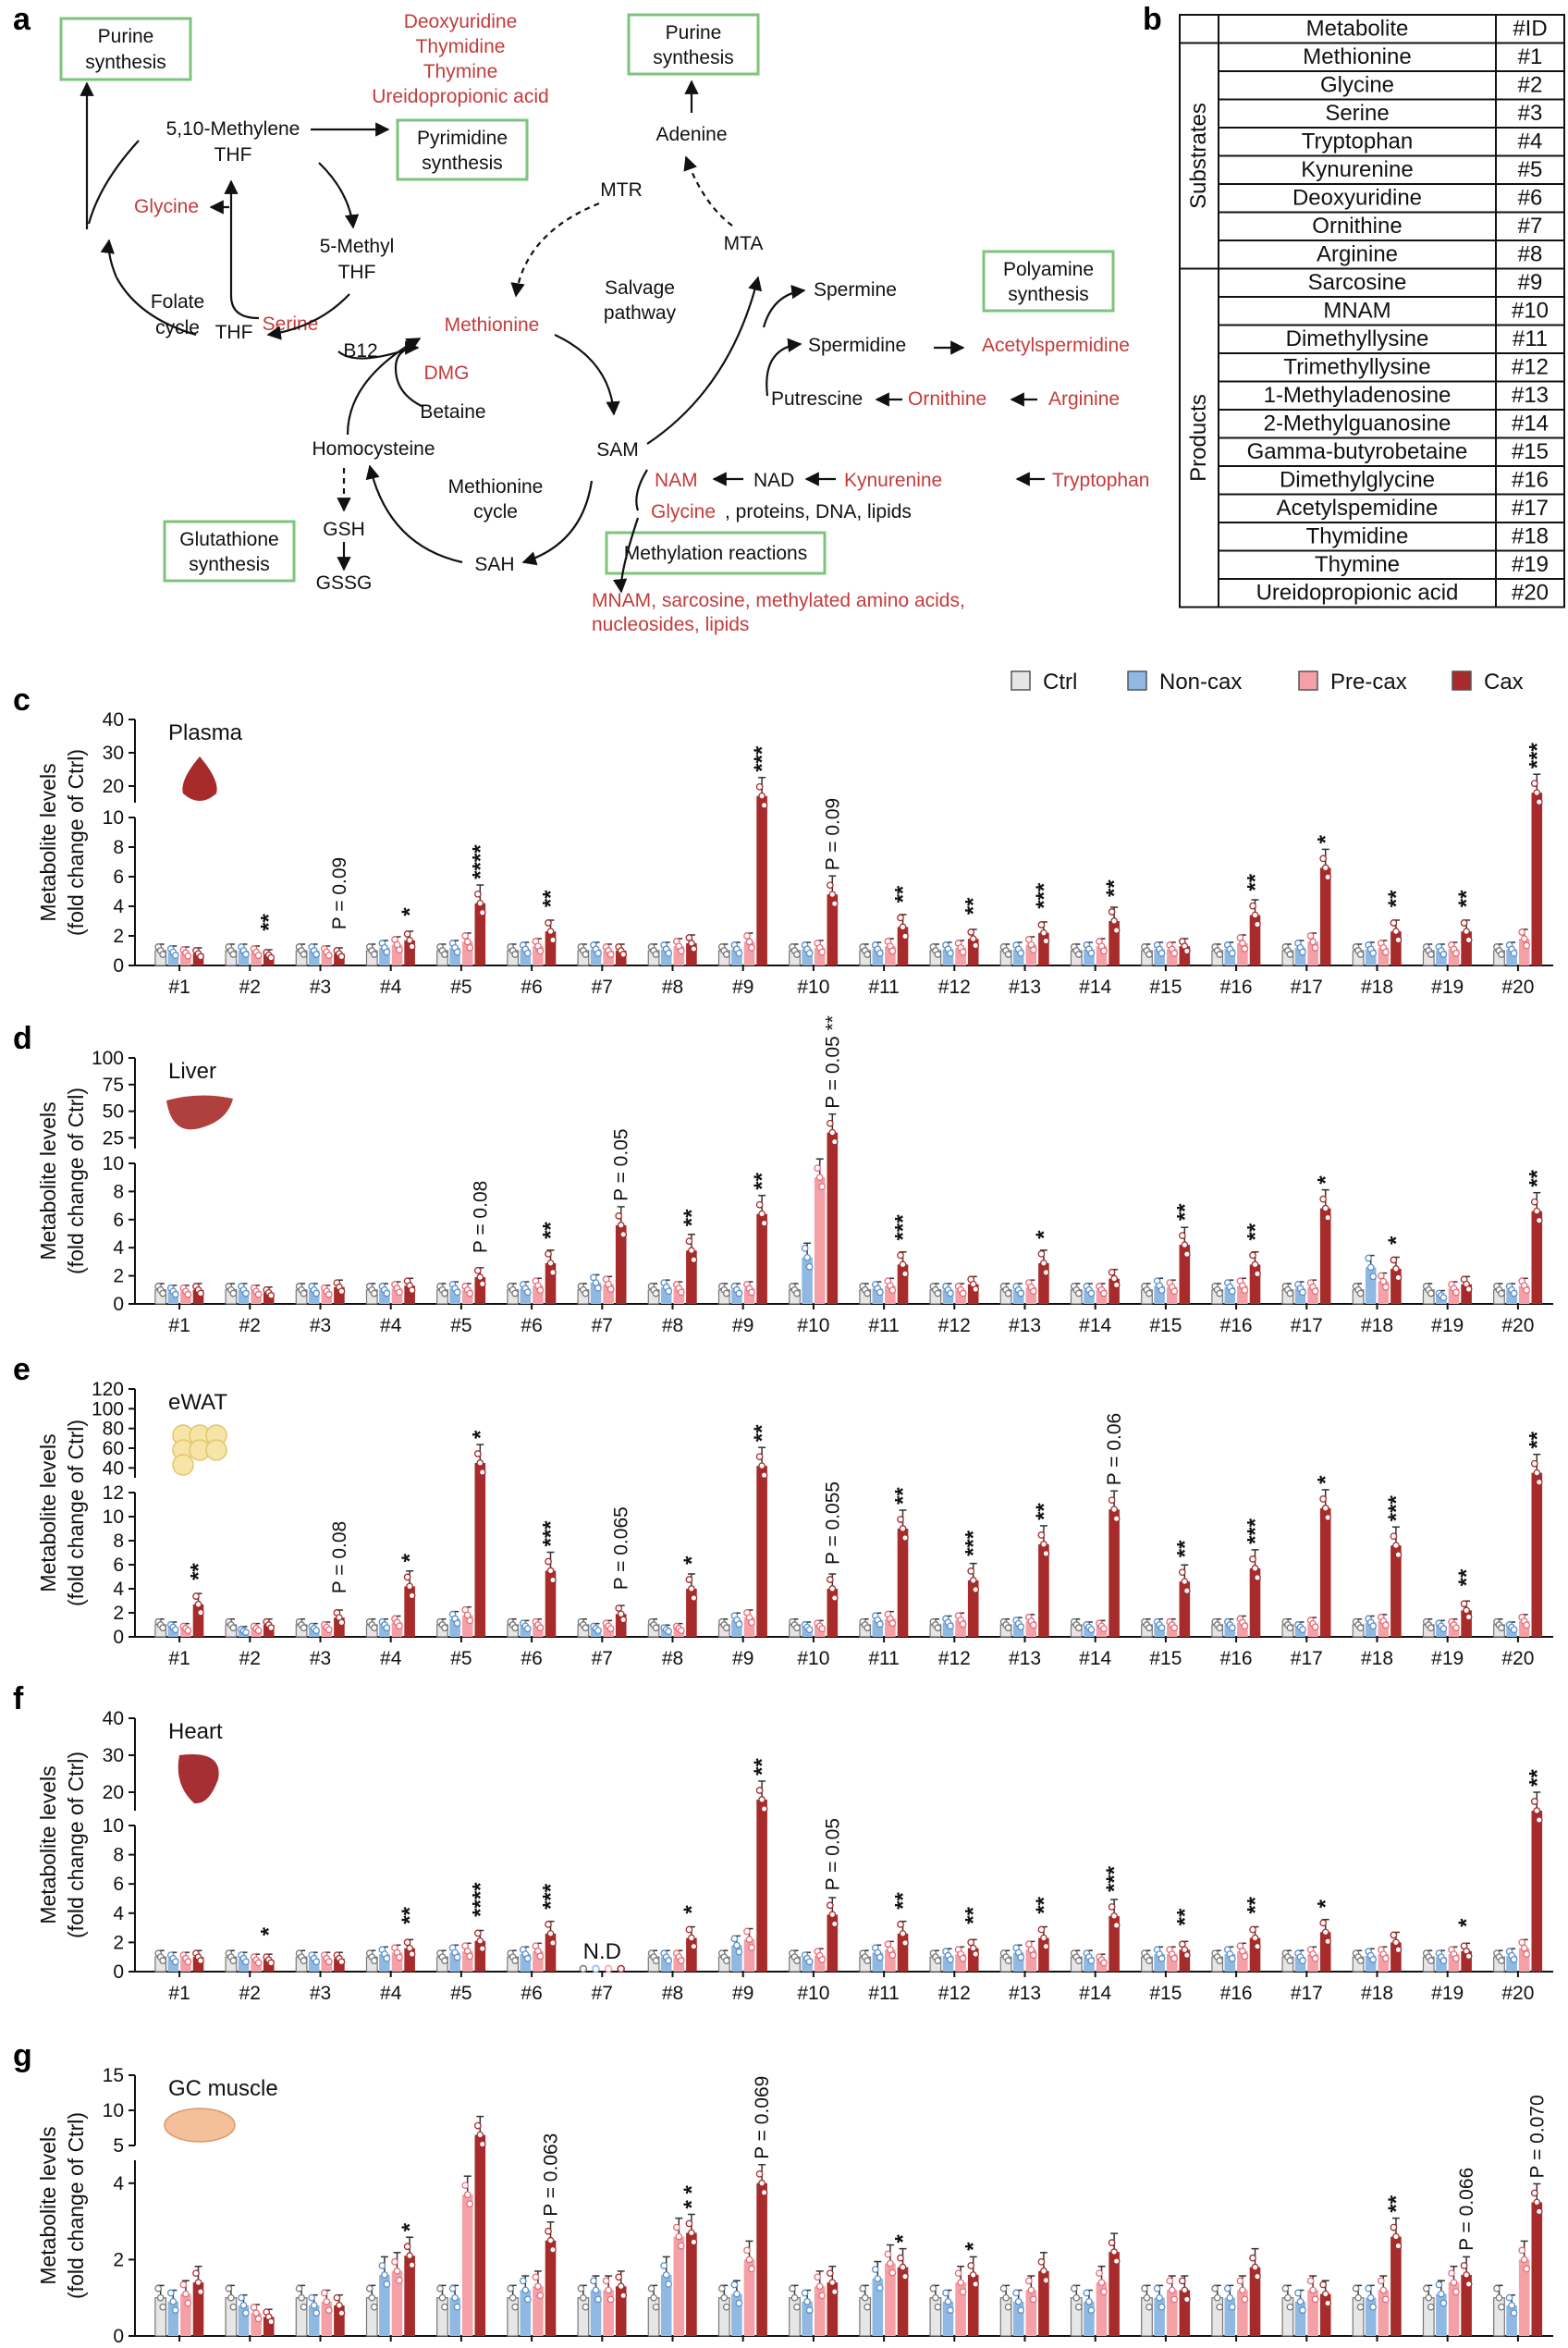 This screenshot has height=2348, width=1568. Describe the element at coordinates (119, 1541) in the screenshot. I see `y-tick-label: 8` at that location.